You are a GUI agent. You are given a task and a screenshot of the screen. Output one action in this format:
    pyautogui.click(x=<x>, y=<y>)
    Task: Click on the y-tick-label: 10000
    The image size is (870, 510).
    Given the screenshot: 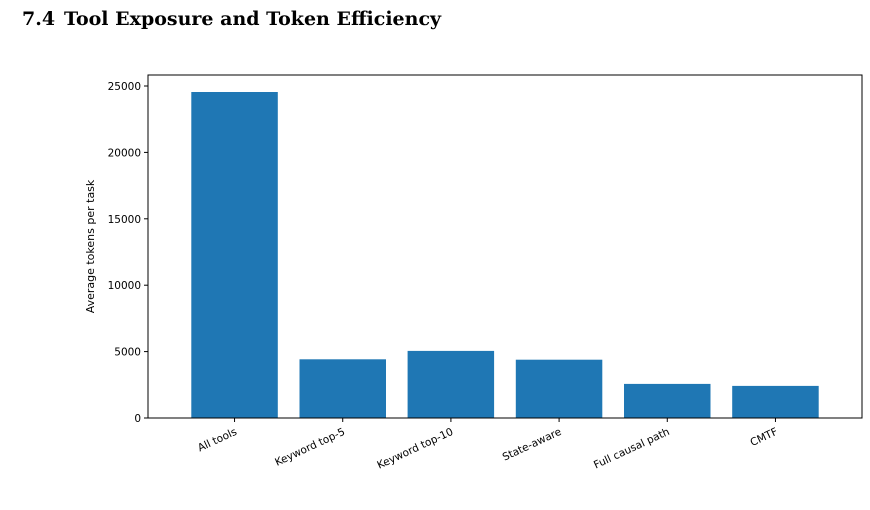 What is the action you would take?
    pyautogui.click(x=124, y=286)
    